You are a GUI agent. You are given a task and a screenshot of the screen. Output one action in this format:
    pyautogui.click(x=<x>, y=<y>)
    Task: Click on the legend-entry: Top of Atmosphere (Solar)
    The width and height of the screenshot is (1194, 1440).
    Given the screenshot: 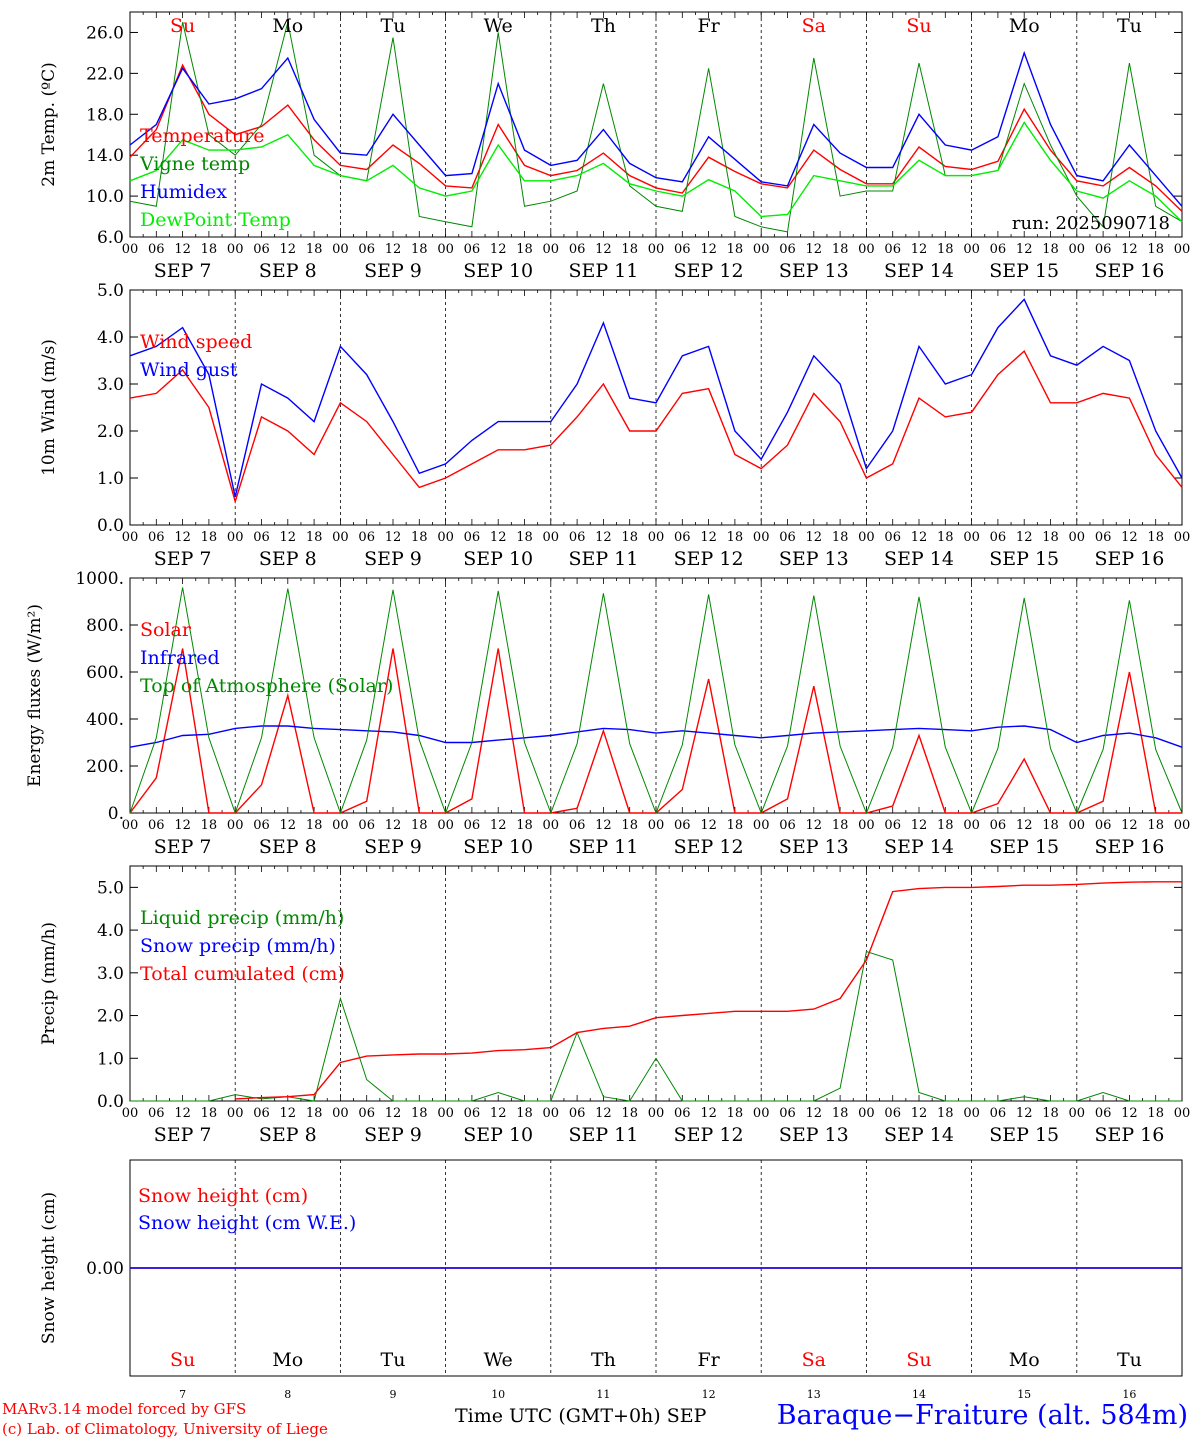 What is the action you would take?
    pyautogui.click(x=266, y=686)
    